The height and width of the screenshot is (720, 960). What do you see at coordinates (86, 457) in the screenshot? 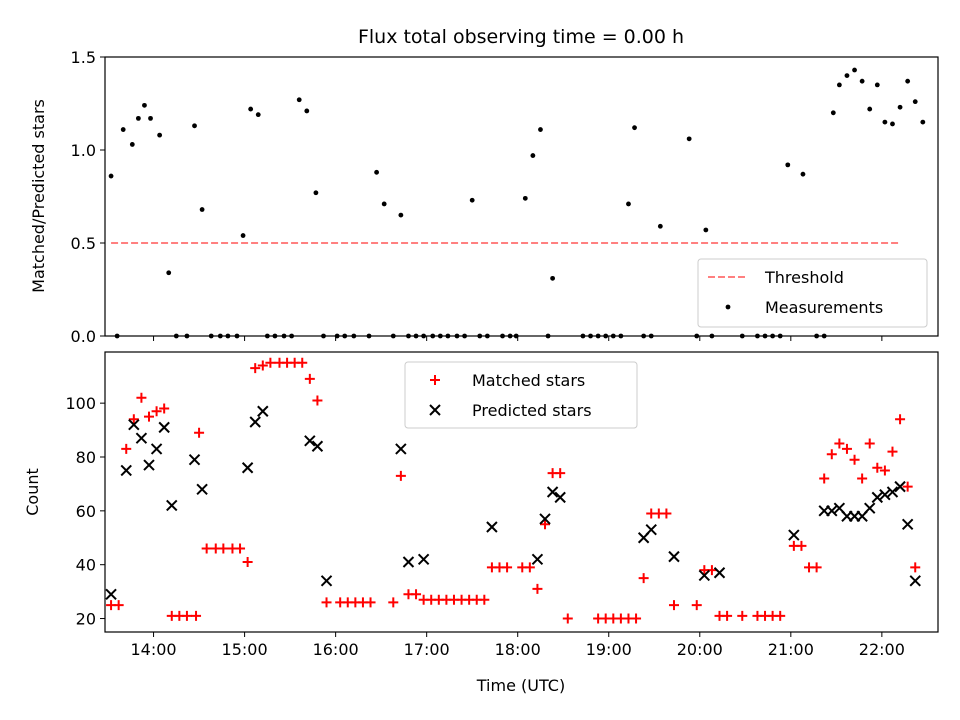
I see `y-tick-label: 80` at bounding box center [86, 457].